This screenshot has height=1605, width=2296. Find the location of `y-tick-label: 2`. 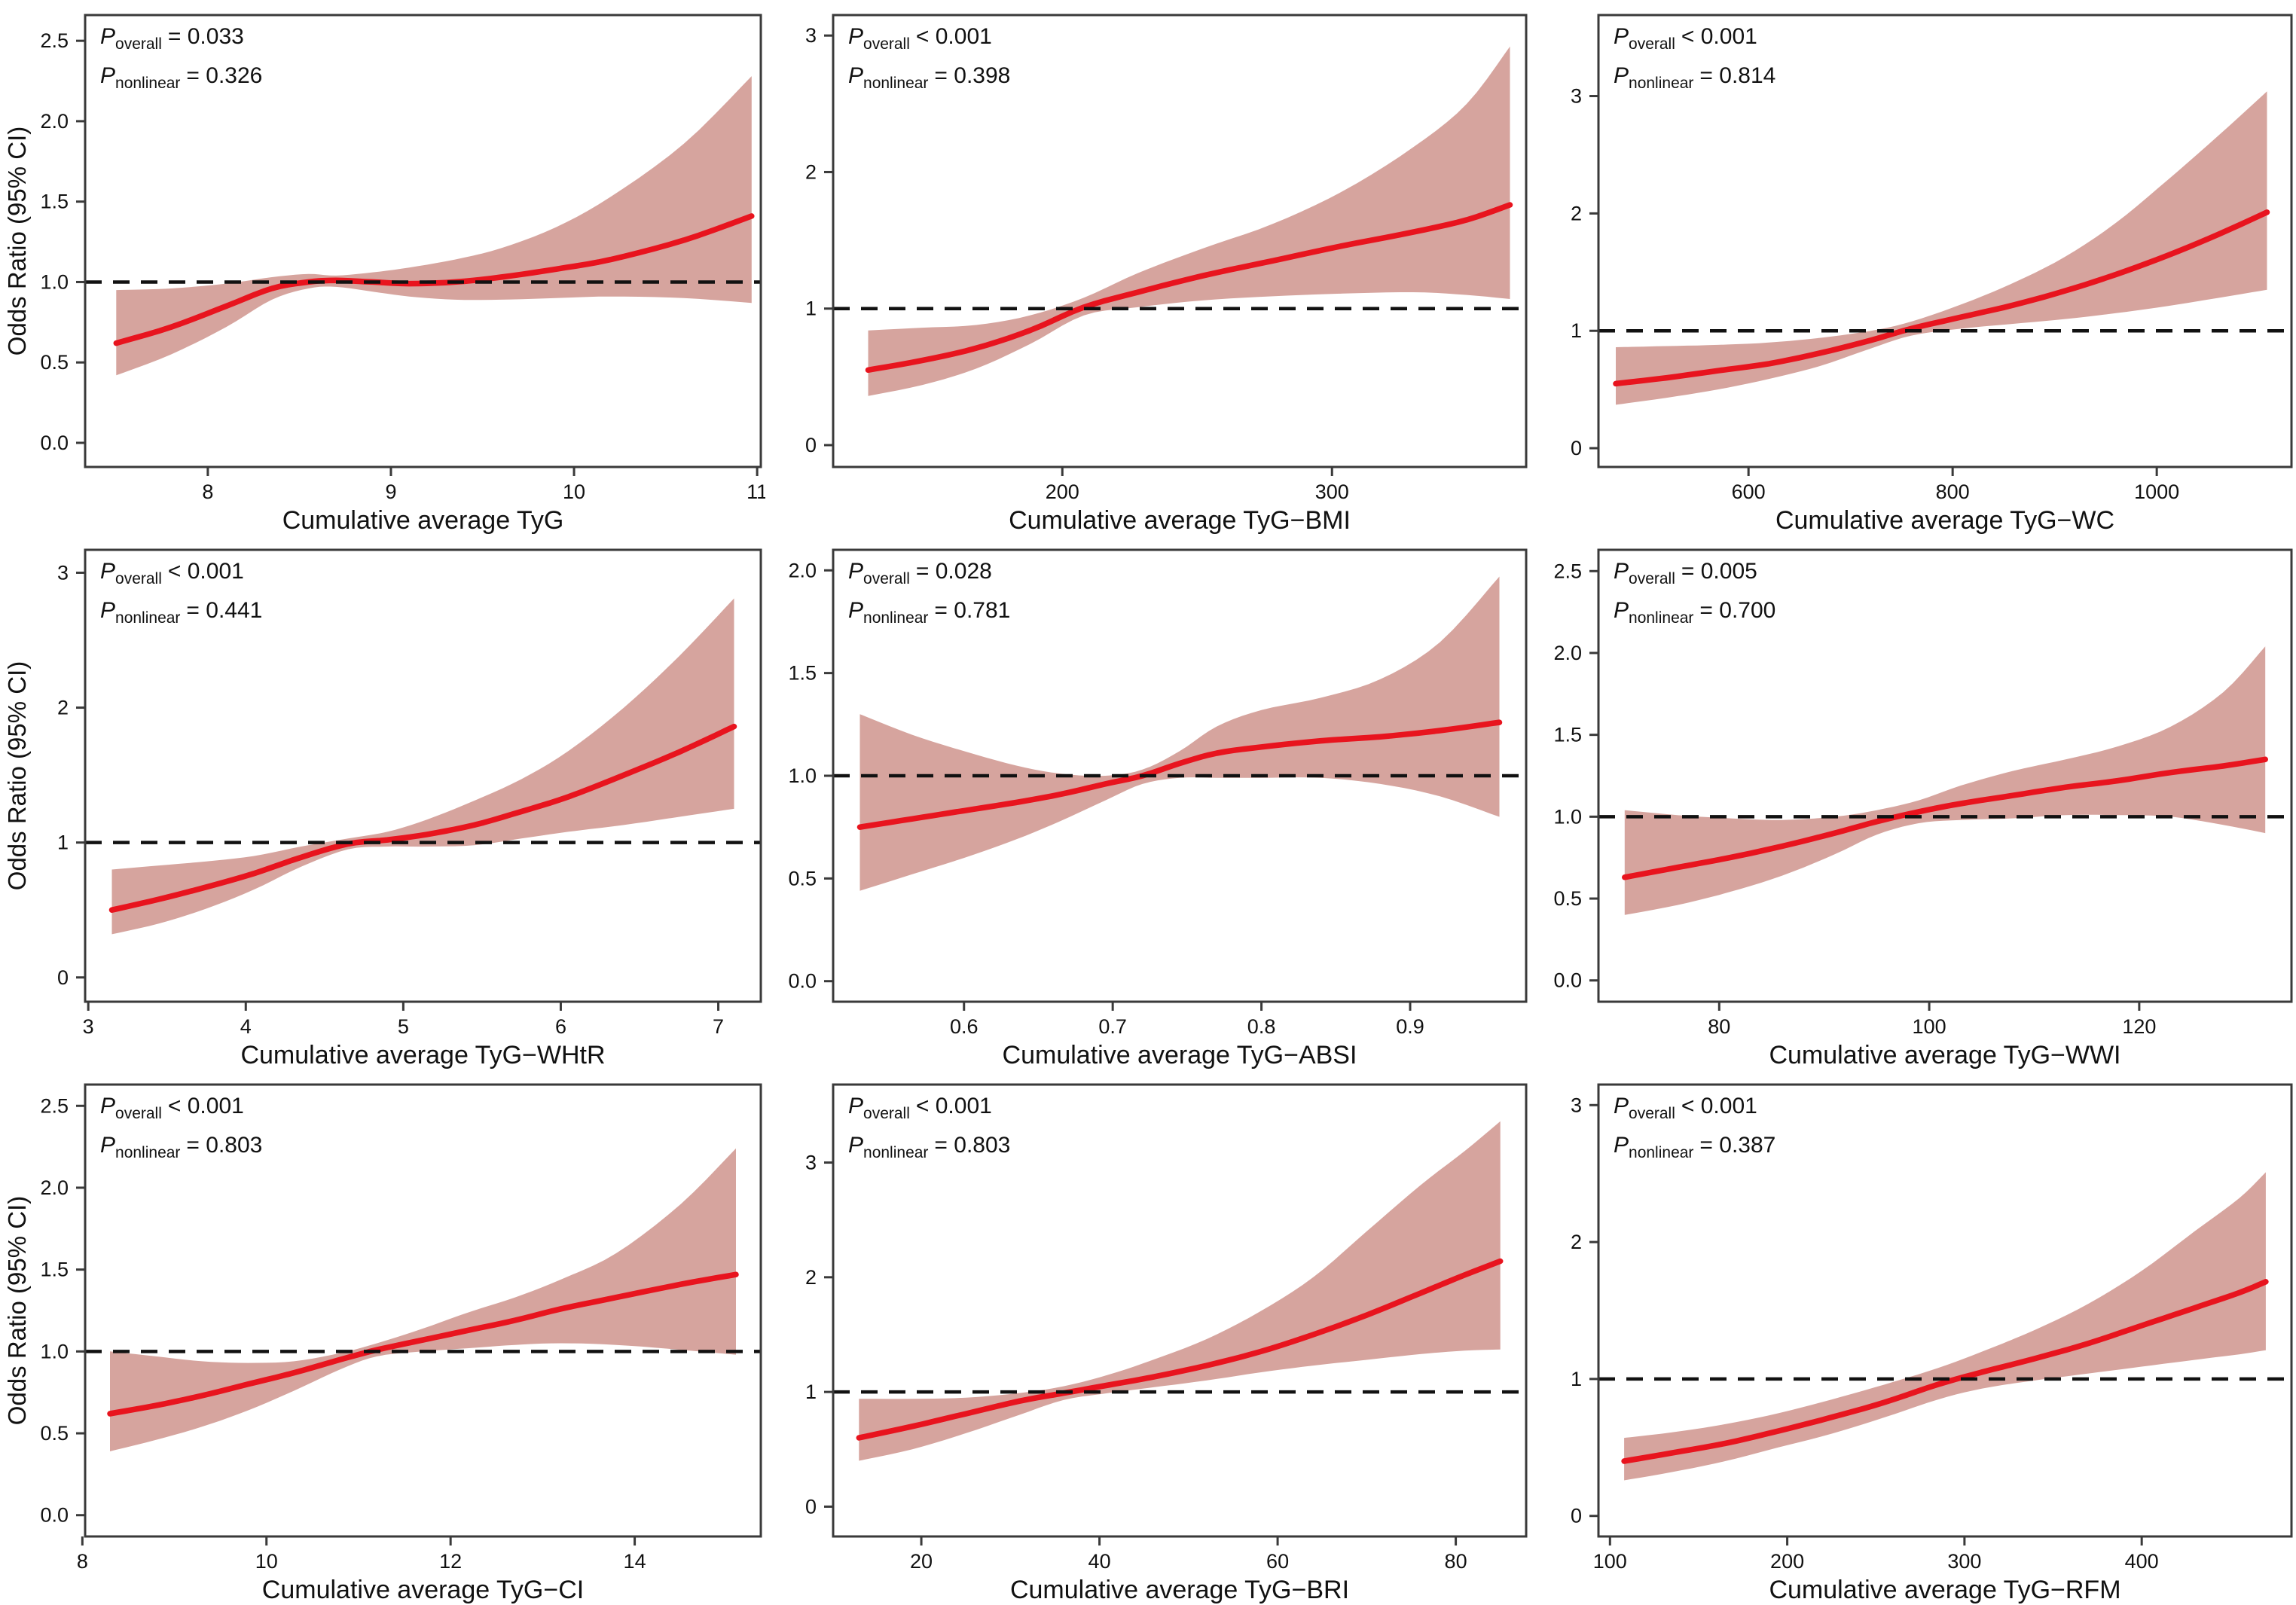

y-tick-label: 2 is located at coordinates (811, 1277).